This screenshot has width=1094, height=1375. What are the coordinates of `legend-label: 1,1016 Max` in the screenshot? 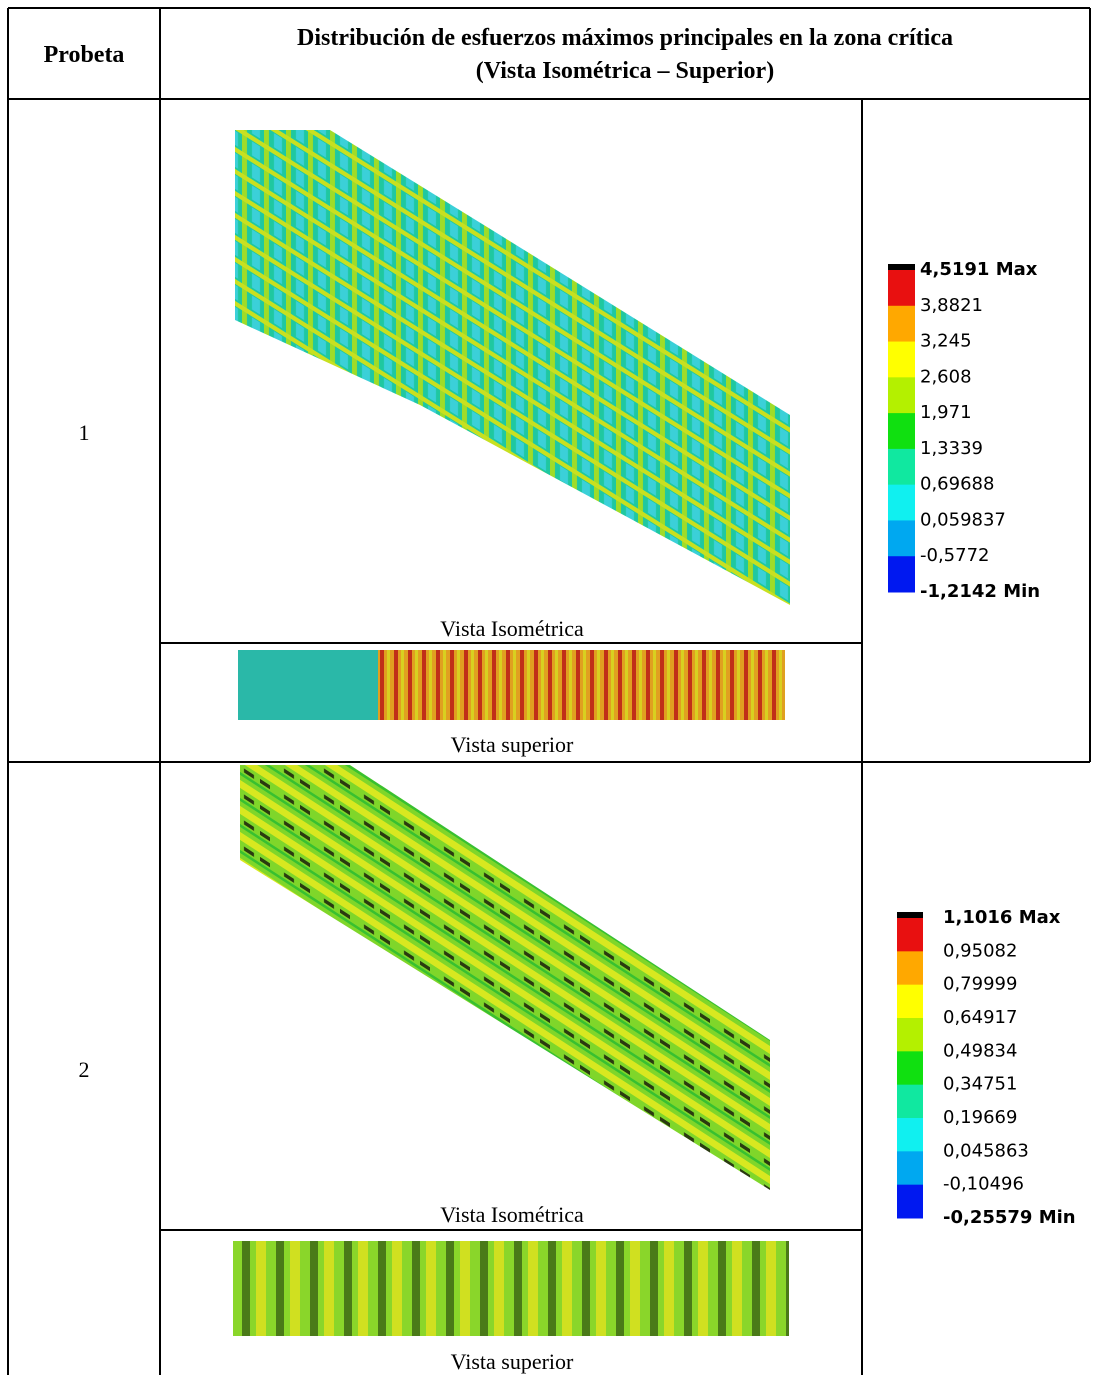 It's located at (1002, 917).